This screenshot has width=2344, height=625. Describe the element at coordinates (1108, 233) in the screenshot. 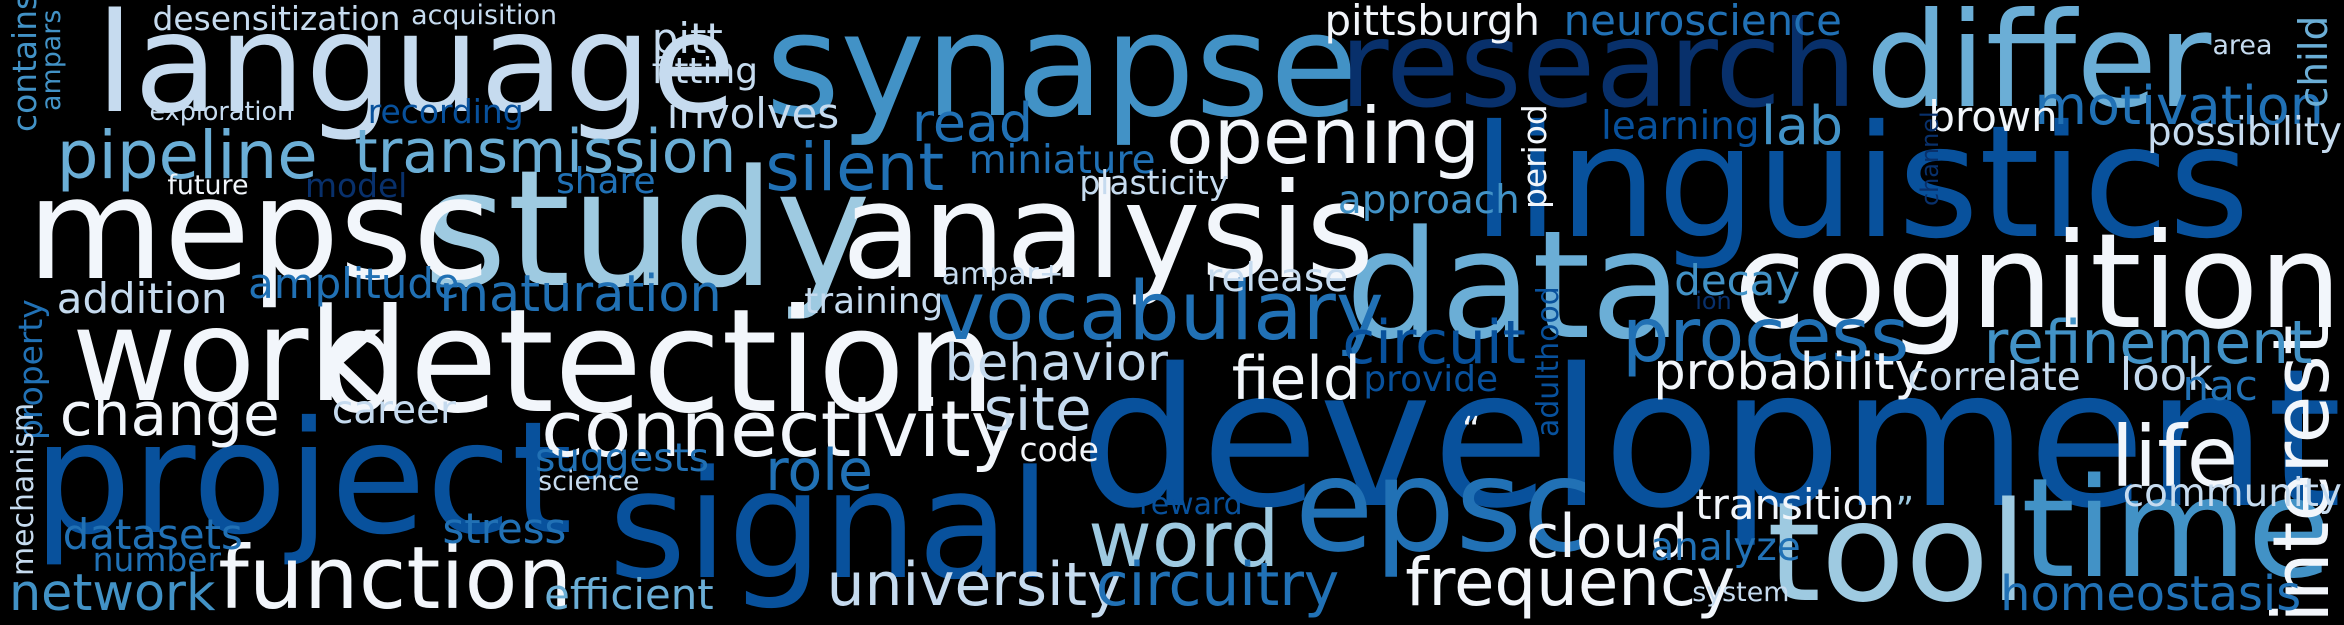

I see `word-analysis: analysis` at that location.